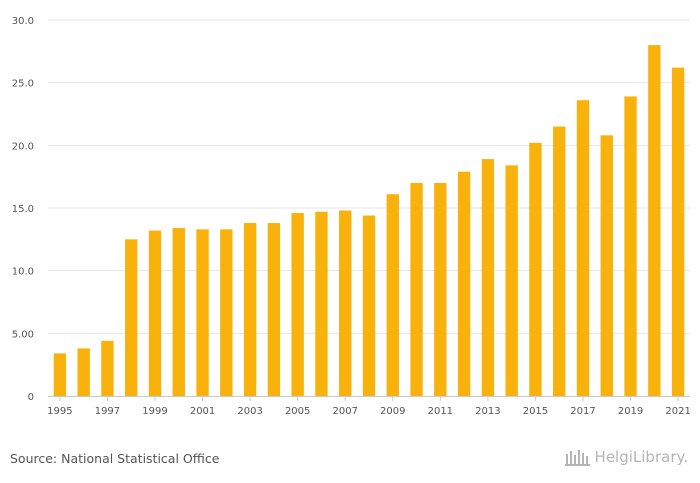  Describe the element at coordinates (23, 334) in the screenshot. I see `y-tick-label: 5.00` at that location.